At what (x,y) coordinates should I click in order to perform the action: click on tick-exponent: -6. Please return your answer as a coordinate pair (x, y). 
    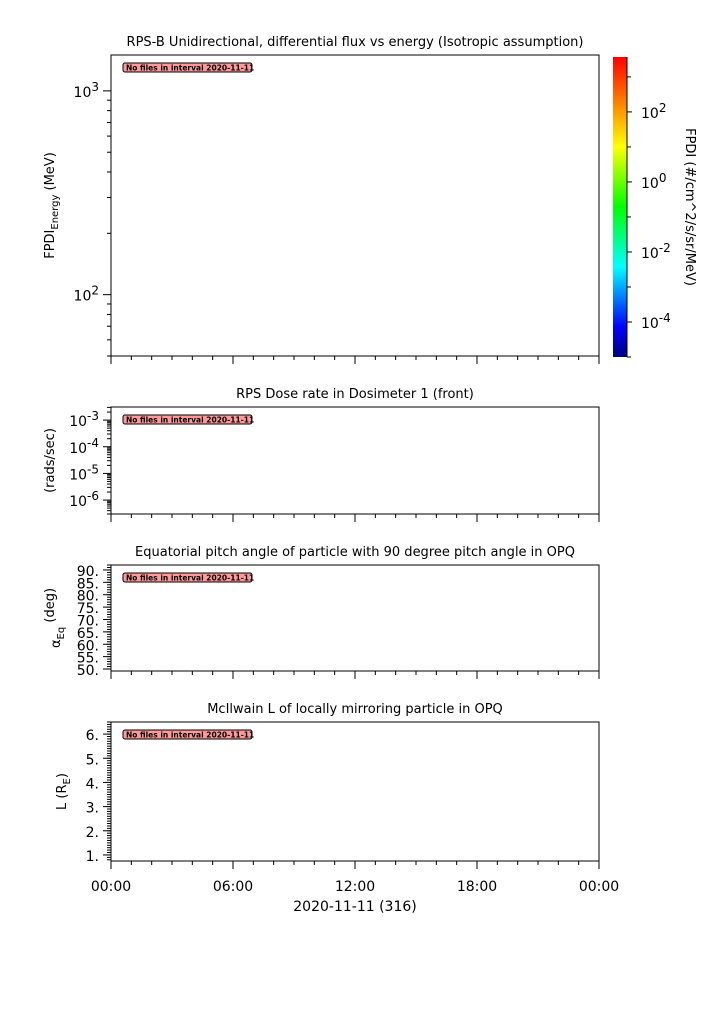
    Looking at the image, I should click on (93, 496).